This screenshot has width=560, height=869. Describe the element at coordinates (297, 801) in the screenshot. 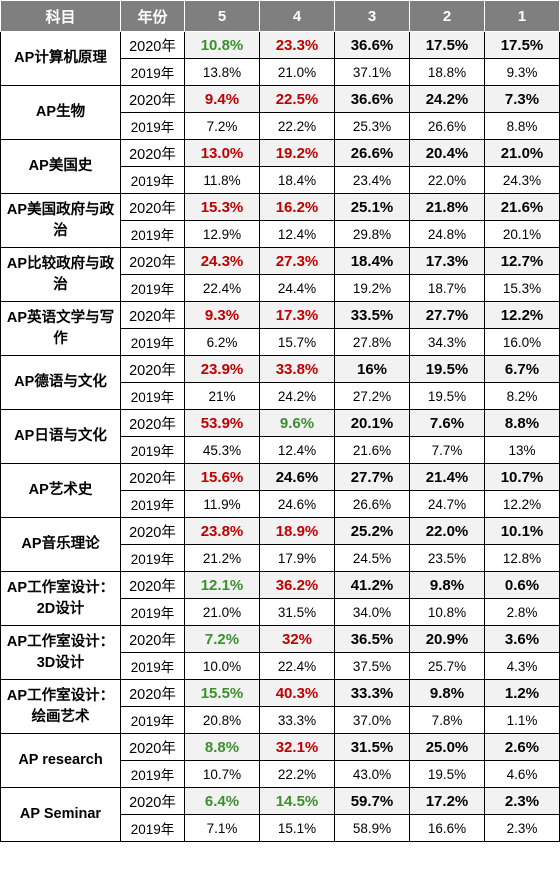

I see `score-4-cell: 14.5%` at that location.